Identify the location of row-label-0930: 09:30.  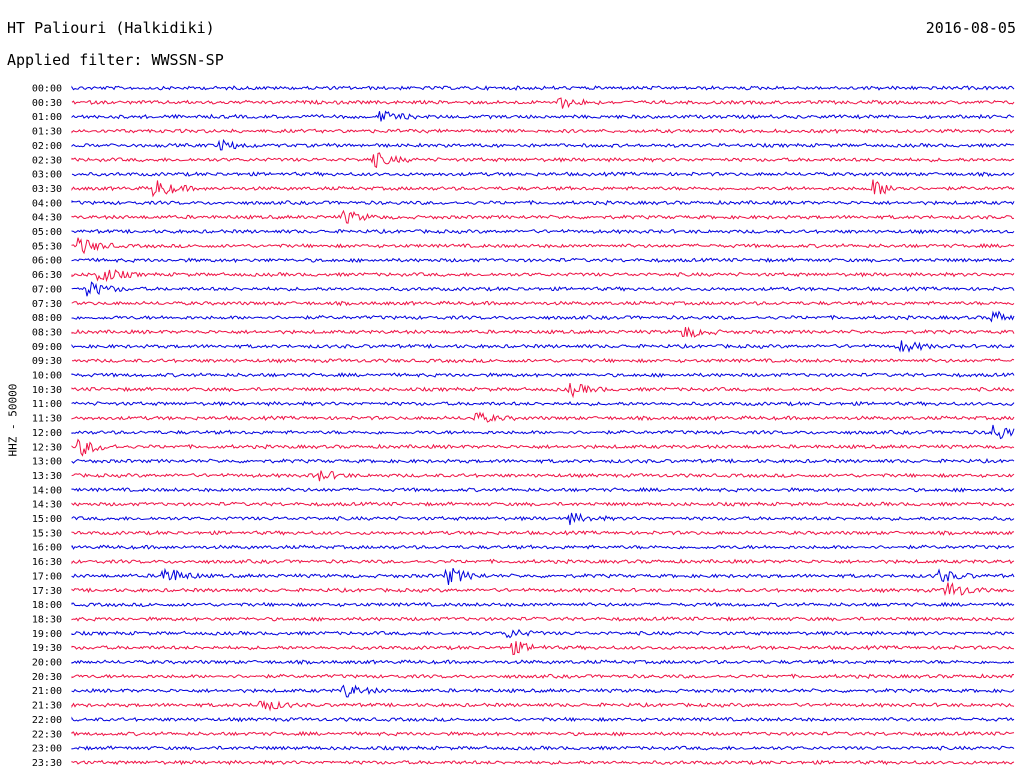
(47, 361).